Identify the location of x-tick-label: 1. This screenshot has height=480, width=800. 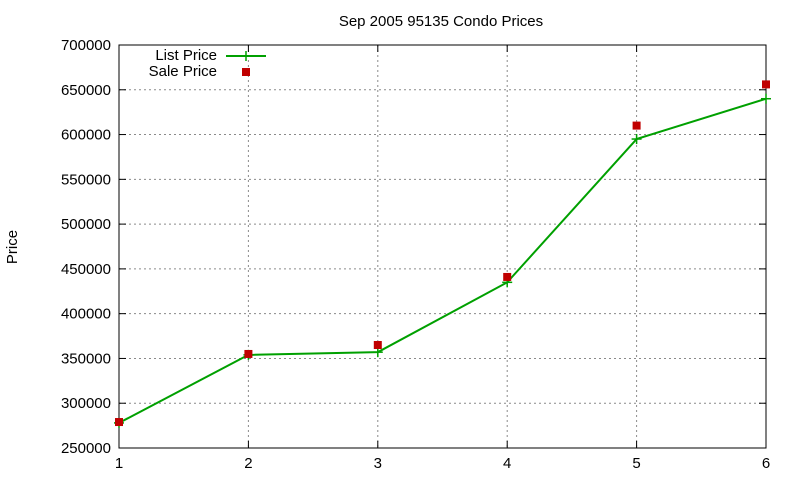
(119, 463).